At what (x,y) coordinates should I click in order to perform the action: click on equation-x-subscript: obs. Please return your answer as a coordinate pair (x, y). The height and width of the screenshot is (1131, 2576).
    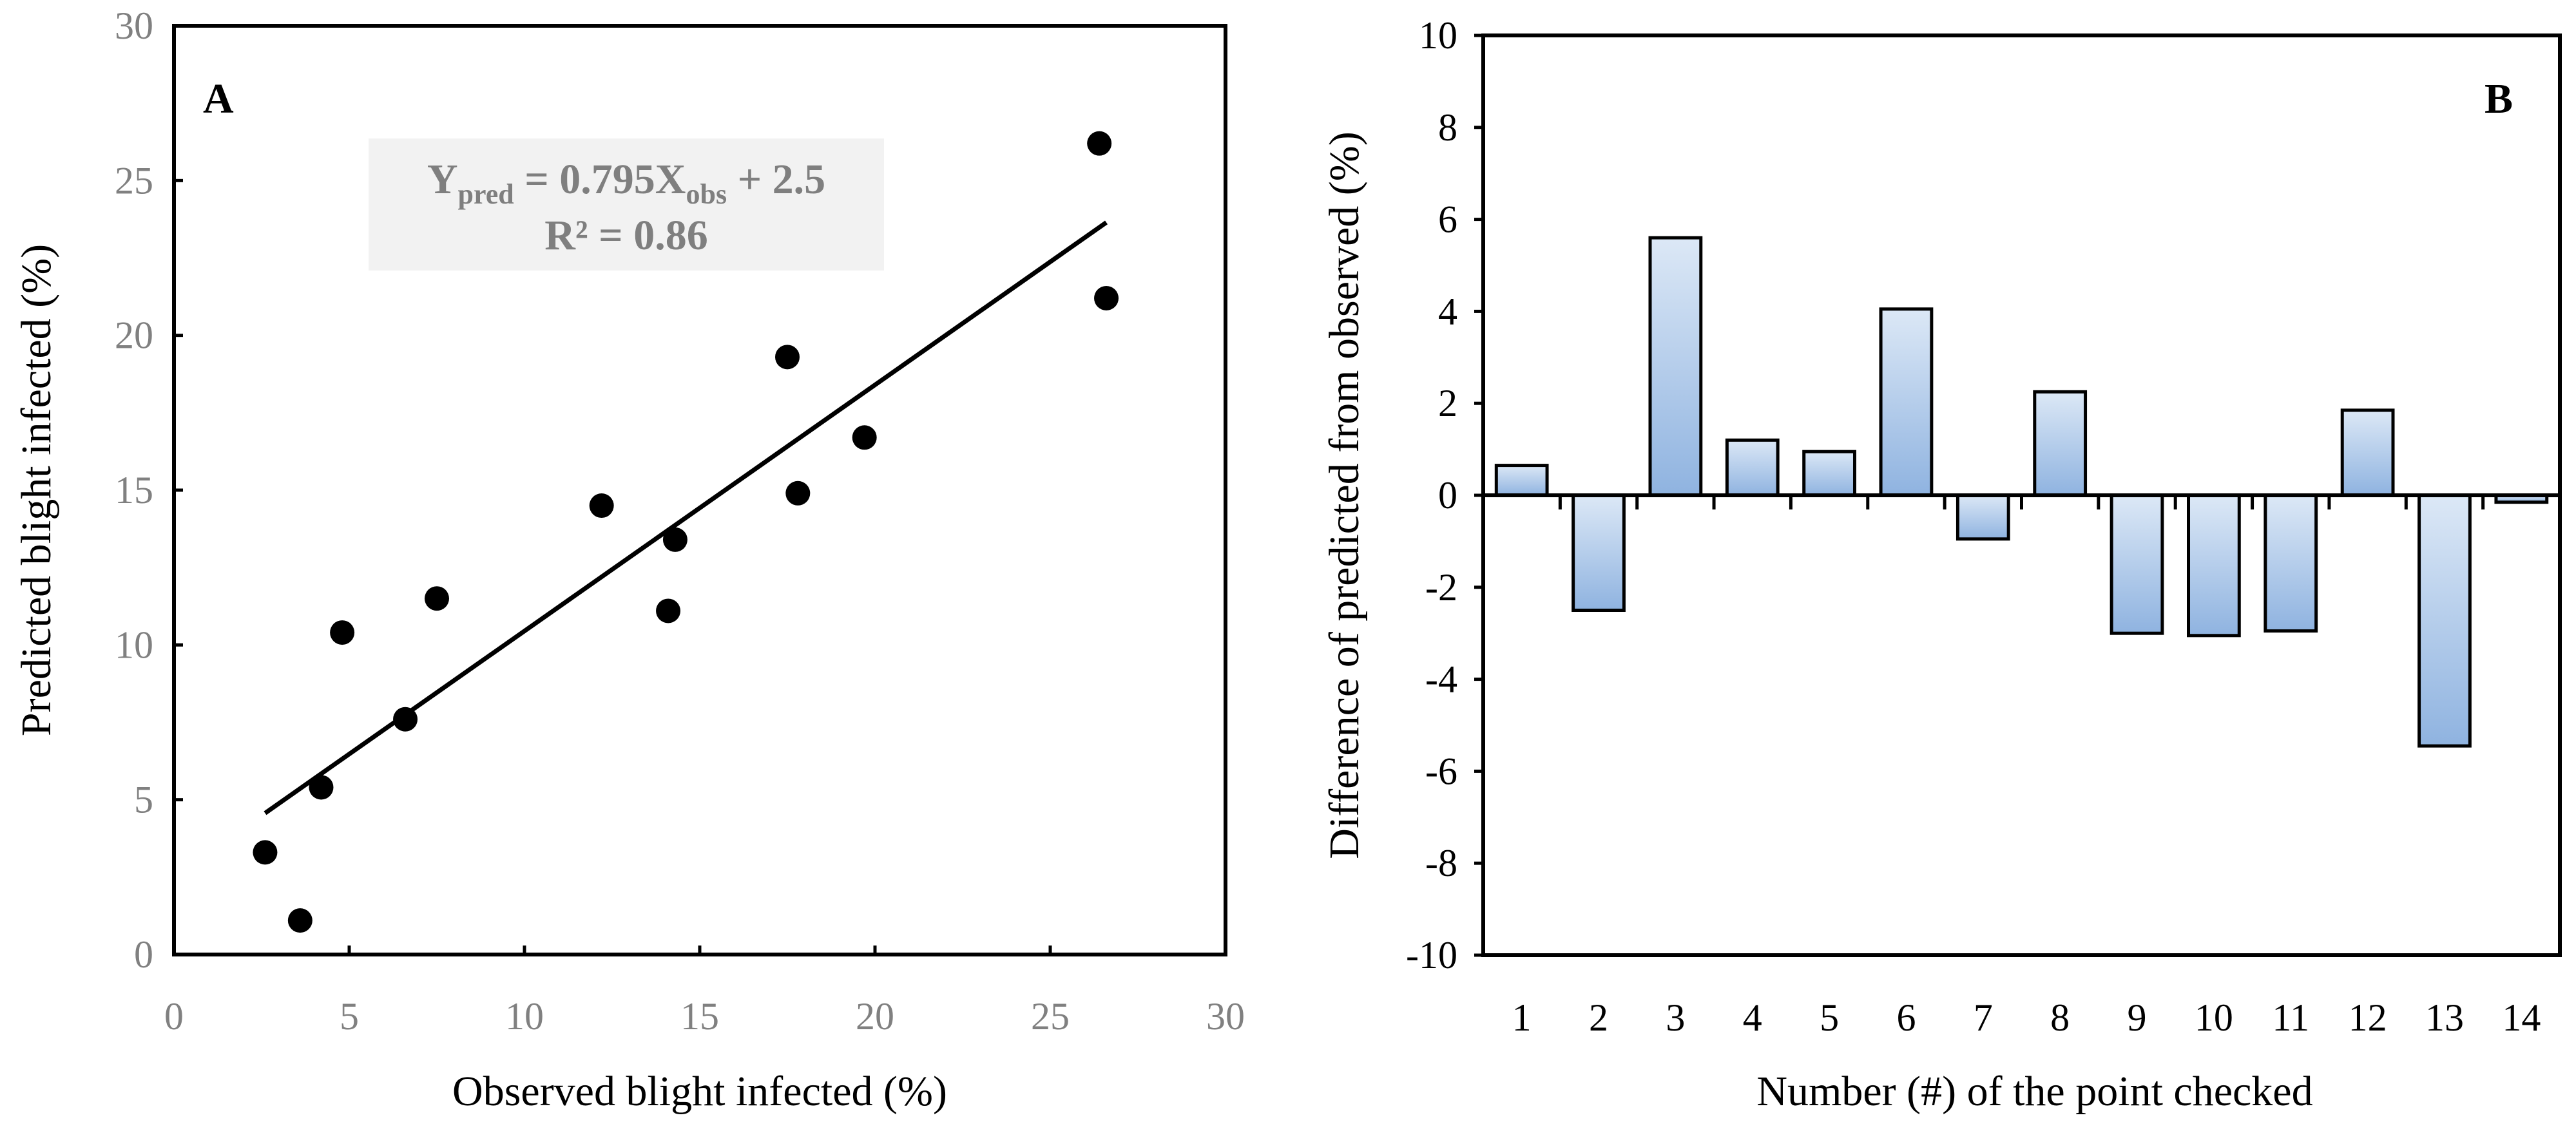
    Looking at the image, I should click on (707, 194).